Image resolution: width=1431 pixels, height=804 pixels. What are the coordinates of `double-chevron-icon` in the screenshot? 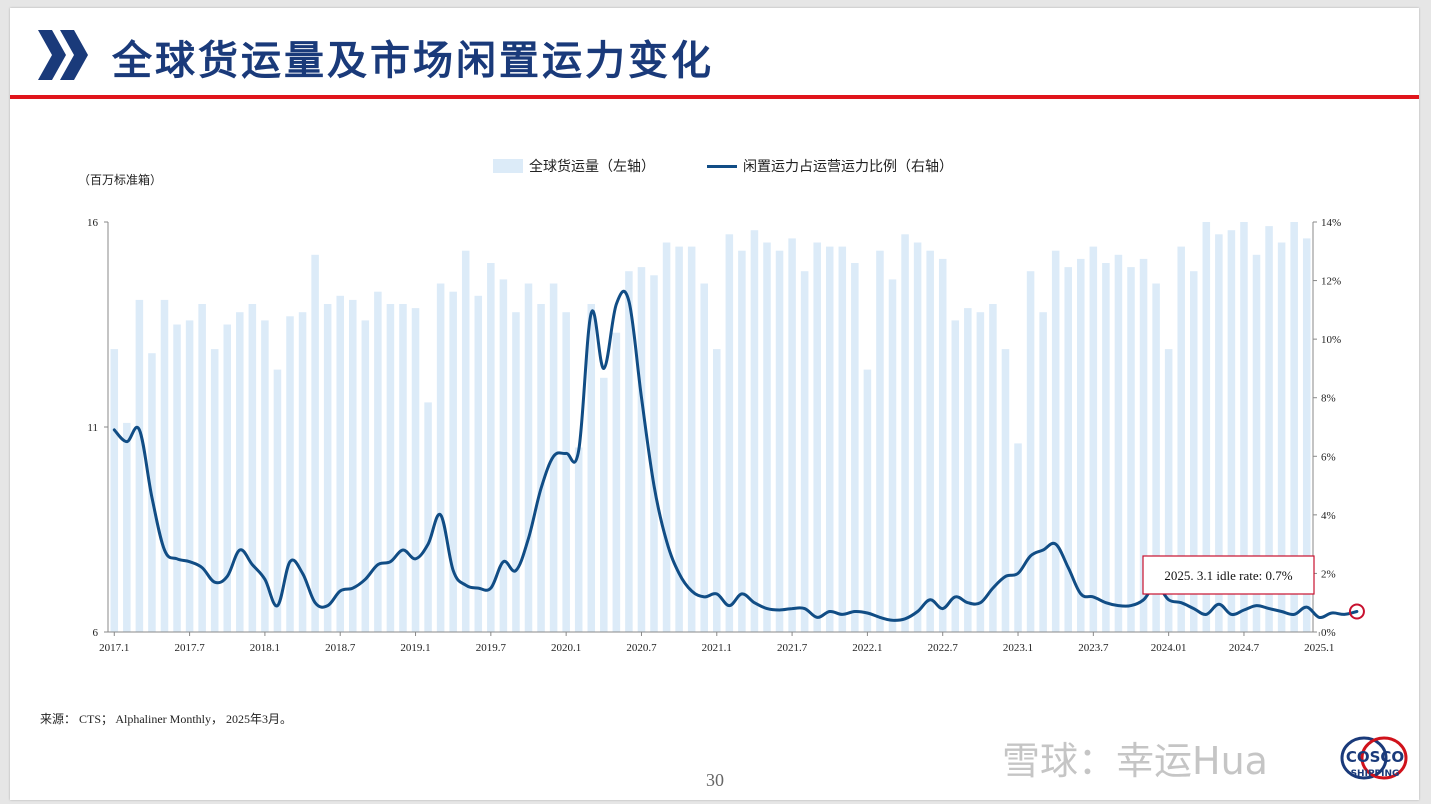 It's located at (63, 55).